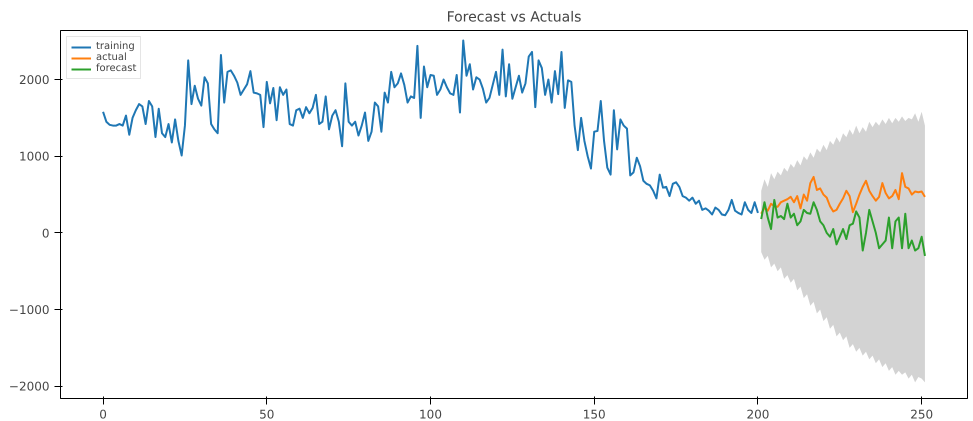  What do you see at coordinates (46, 233) in the screenshot?
I see `y-tick-label: 0` at bounding box center [46, 233].